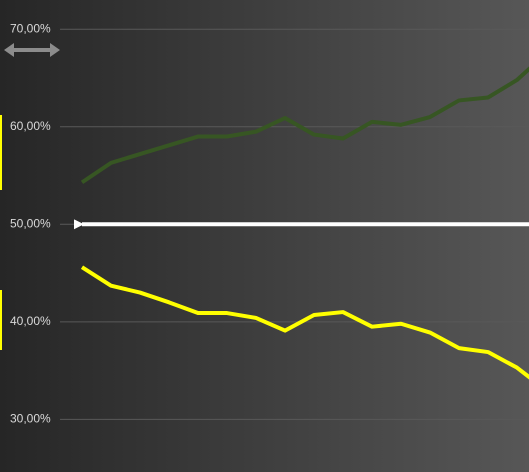 The height and width of the screenshot is (472, 529). I want to click on double-arrow, so click(32, 50).